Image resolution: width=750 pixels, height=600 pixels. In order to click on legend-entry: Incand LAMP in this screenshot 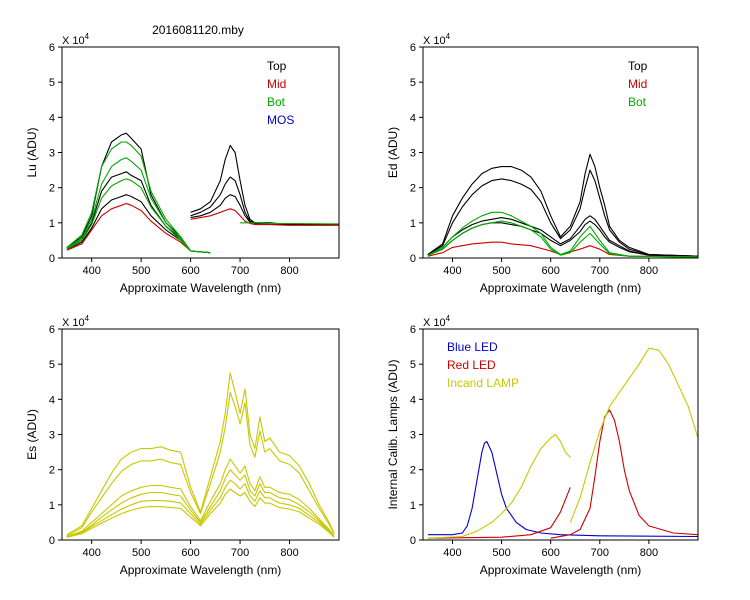, I will do `click(483, 383)`.